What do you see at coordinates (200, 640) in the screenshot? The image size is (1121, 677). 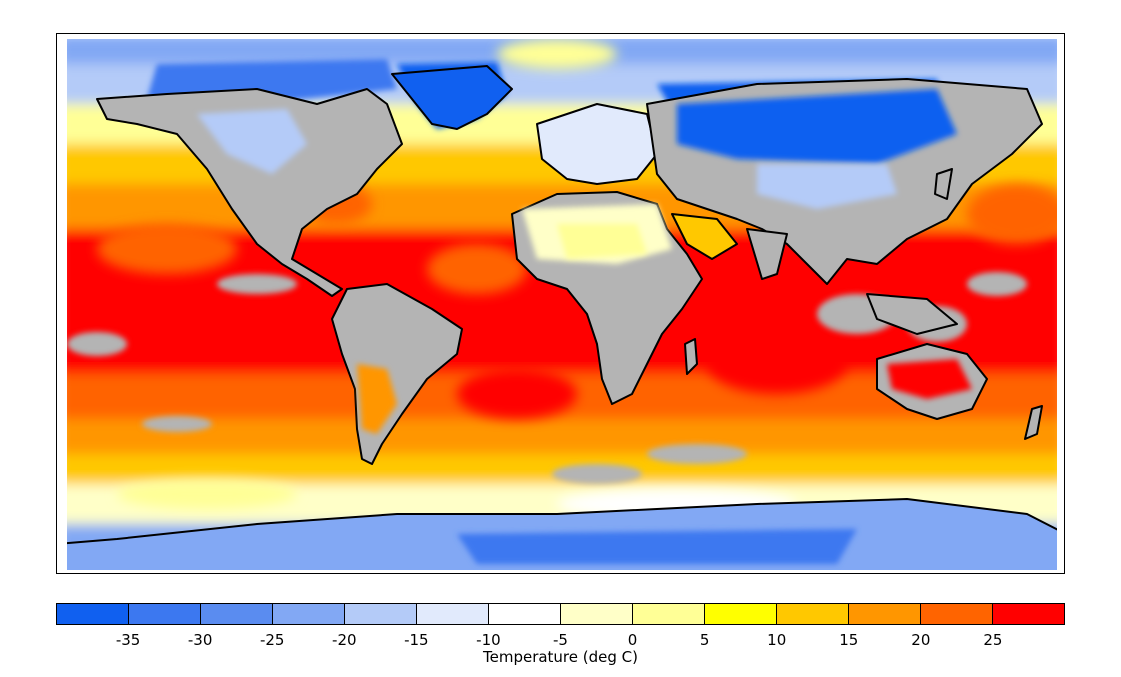 I see `colorbar-tick-label: -30` at bounding box center [200, 640].